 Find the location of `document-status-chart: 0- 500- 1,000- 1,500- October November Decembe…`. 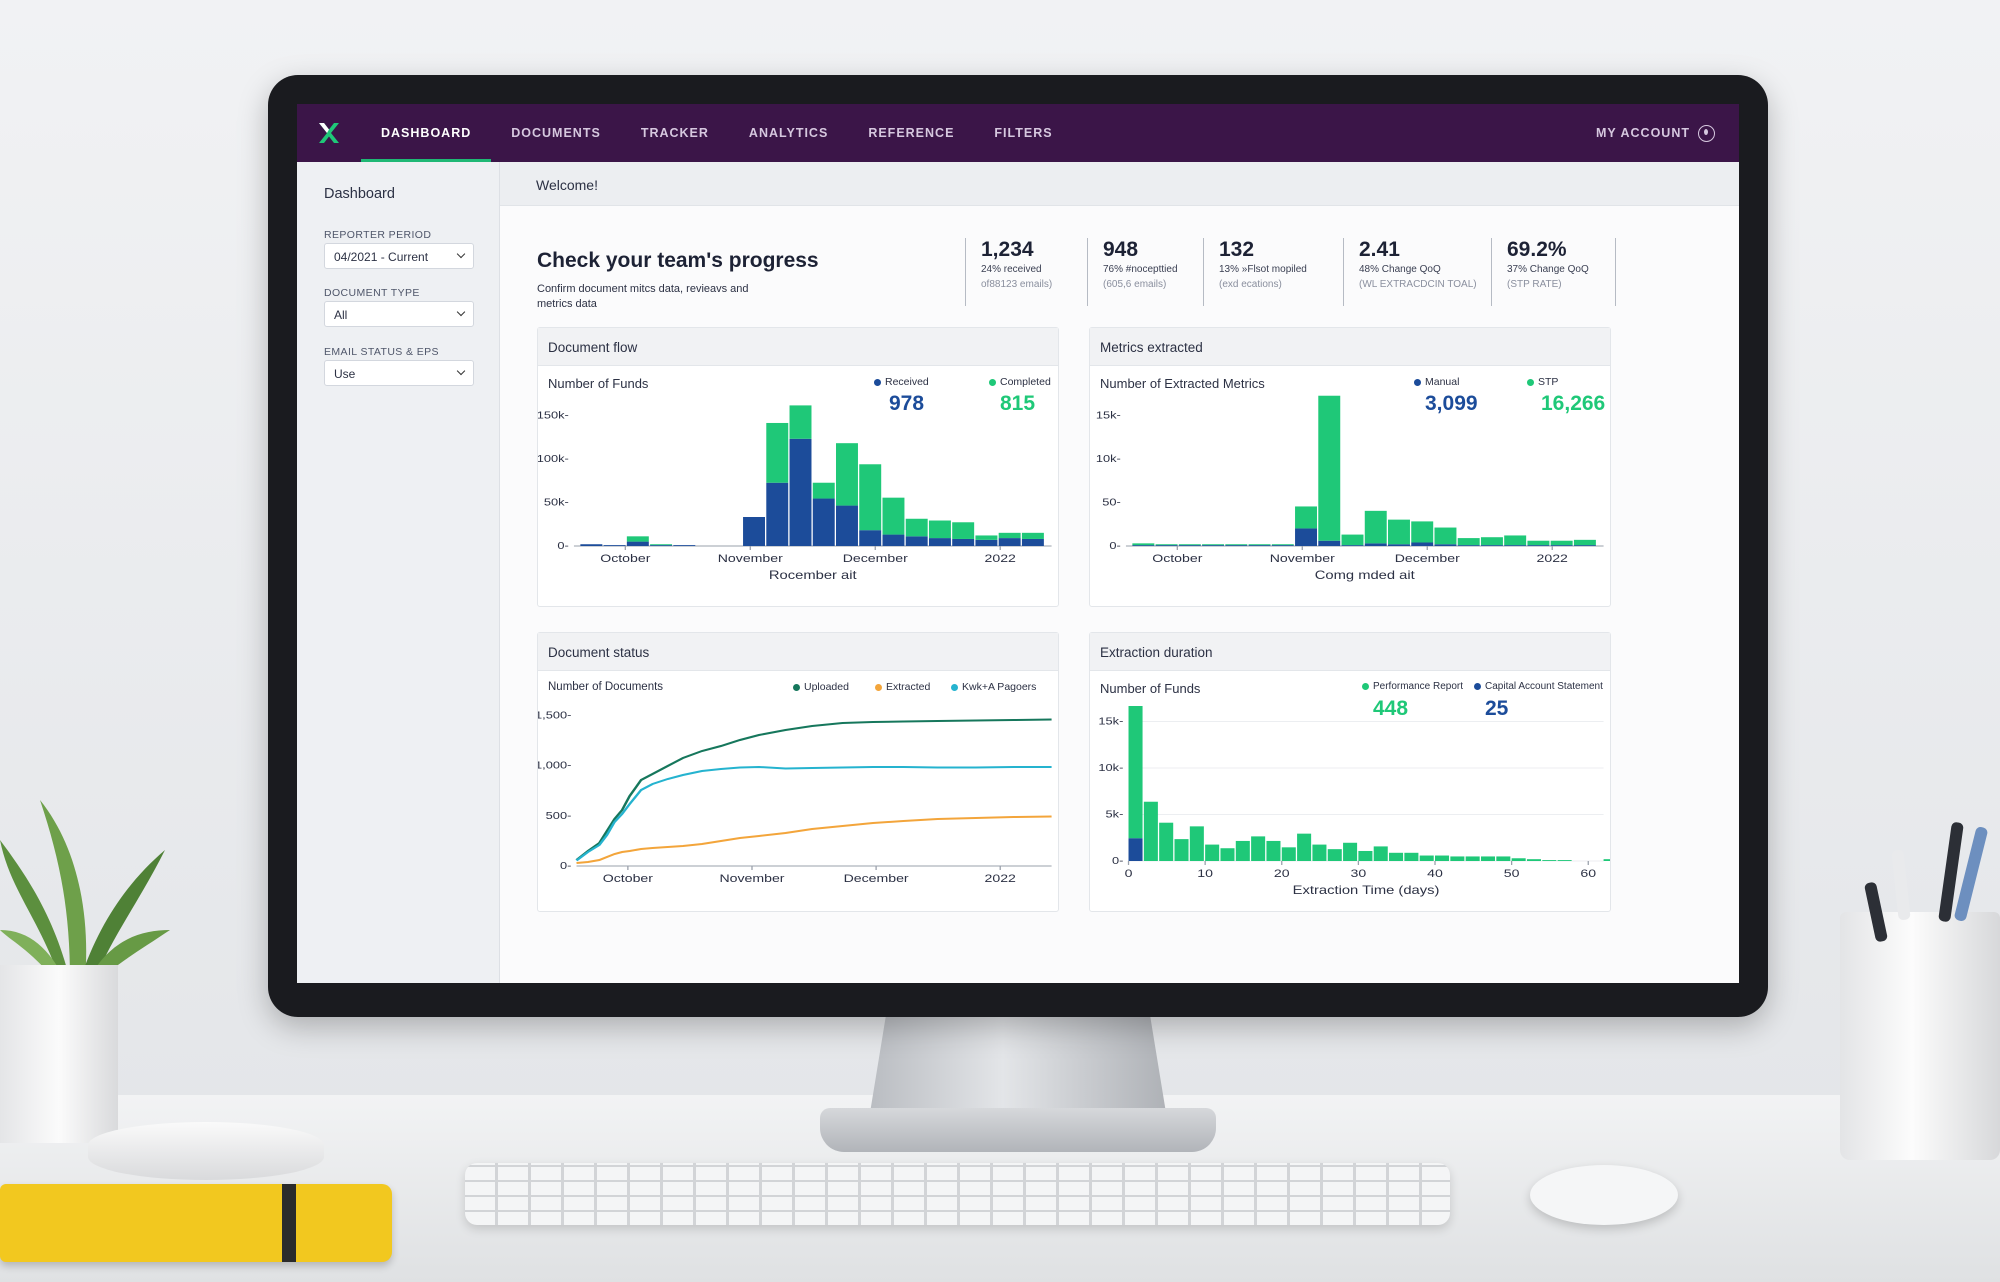

document-status-chart: 0- 500- 1,000- 1,500- October November Decembe… is located at coordinates (795, 798).